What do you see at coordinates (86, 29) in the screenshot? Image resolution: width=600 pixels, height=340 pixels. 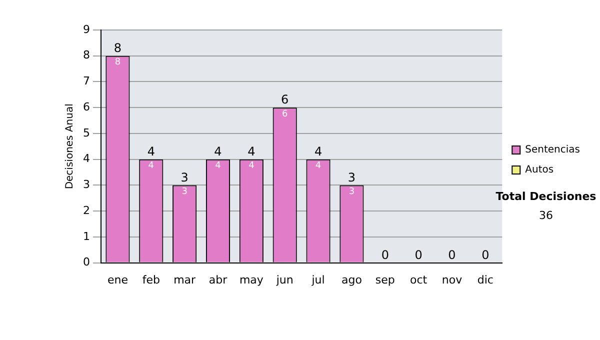 I see `y-tick-label: 9` at bounding box center [86, 29].